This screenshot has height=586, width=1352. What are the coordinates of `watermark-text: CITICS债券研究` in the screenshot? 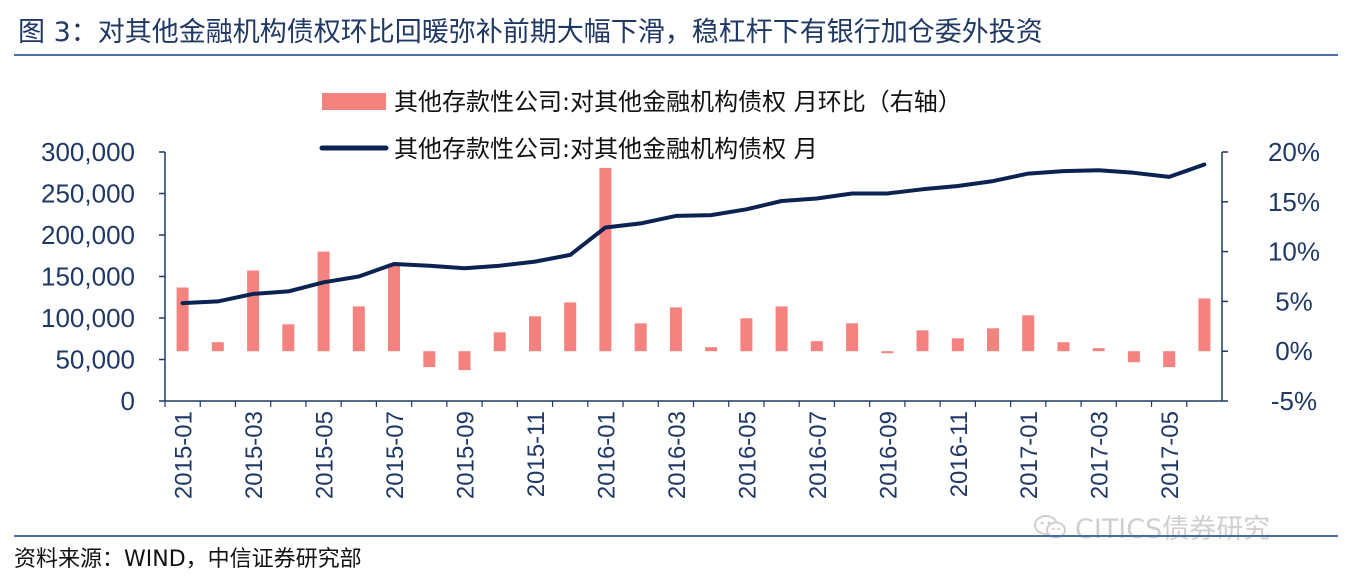 It's located at (1173, 529).